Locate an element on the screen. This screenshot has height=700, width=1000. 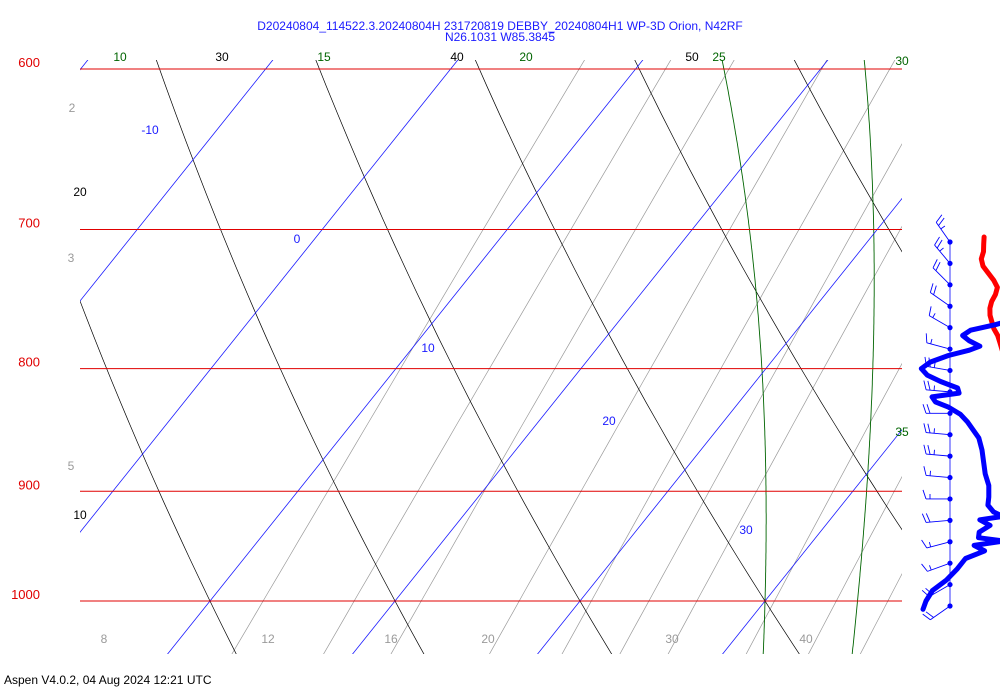
mixing-ratio-label: 10 is located at coordinates (80, 515).